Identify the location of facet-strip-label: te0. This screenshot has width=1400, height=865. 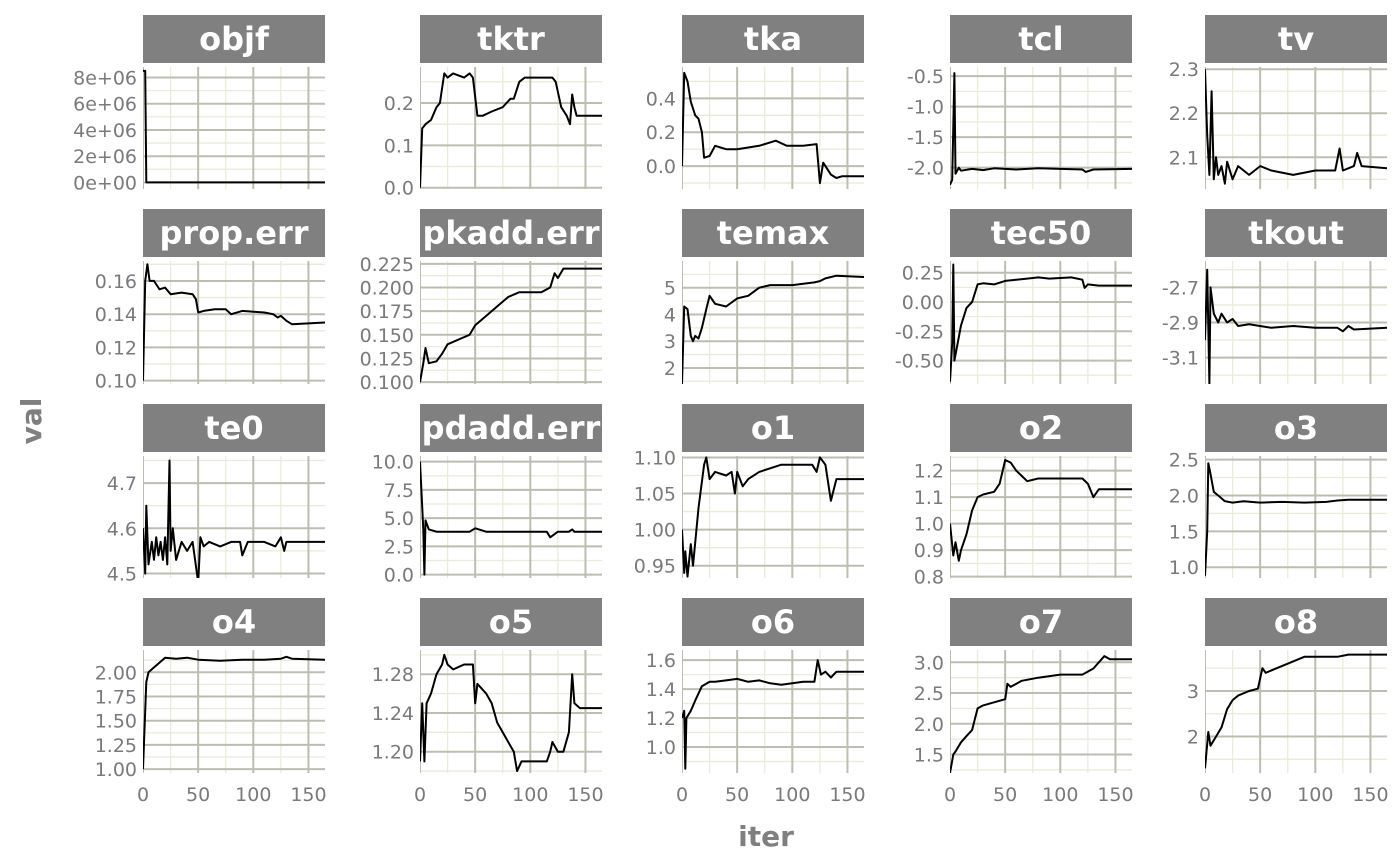
(233, 428).